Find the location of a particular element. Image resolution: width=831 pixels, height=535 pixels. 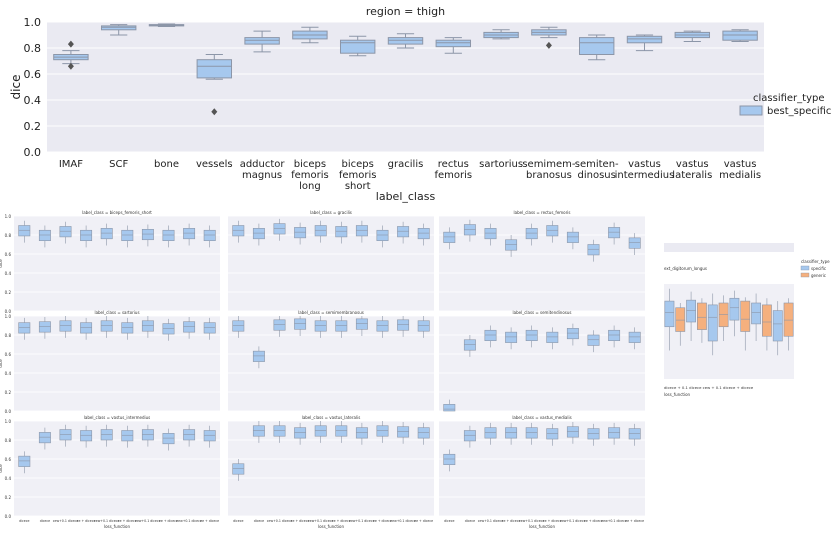

x-tick-label: femoris is located at coordinates (453, 175).